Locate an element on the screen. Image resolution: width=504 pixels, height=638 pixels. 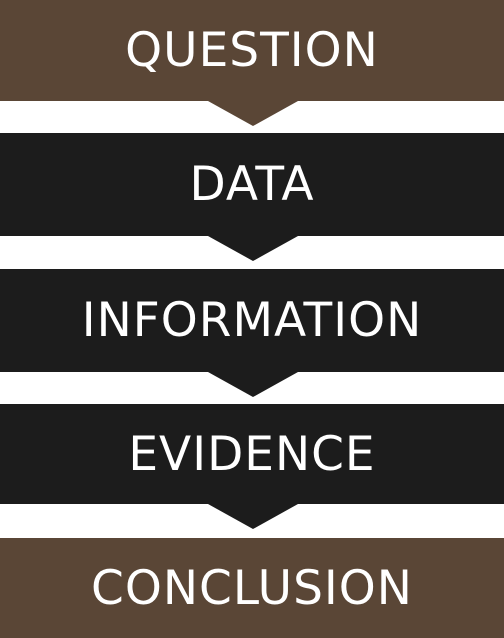
step-data-label: DATA is located at coordinates (252, 184).